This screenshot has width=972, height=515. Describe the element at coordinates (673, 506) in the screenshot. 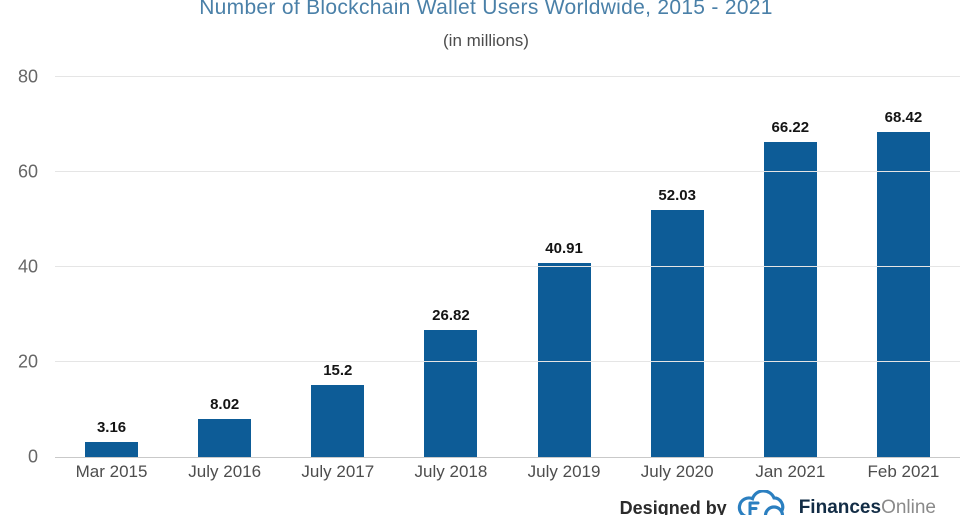

I see `designed-by-label: Designed by` at that location.